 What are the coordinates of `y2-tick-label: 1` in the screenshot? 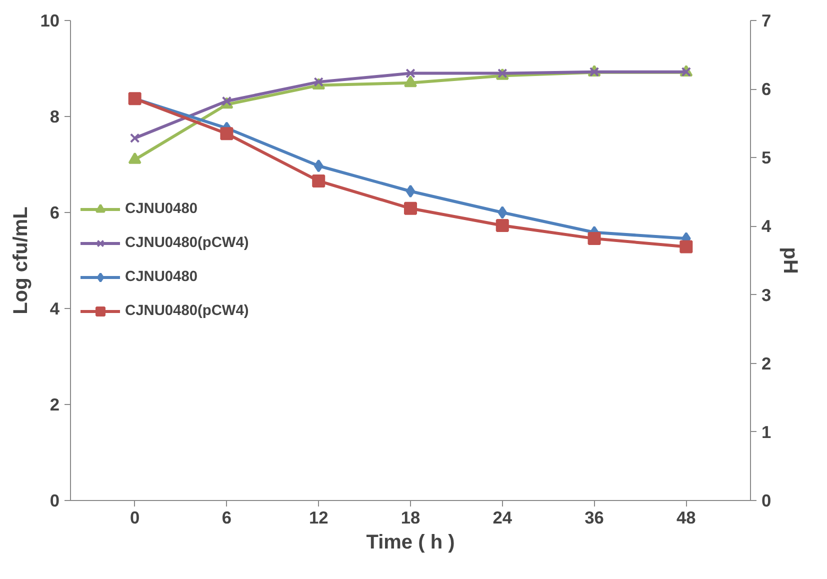 It's located at (767, 432).